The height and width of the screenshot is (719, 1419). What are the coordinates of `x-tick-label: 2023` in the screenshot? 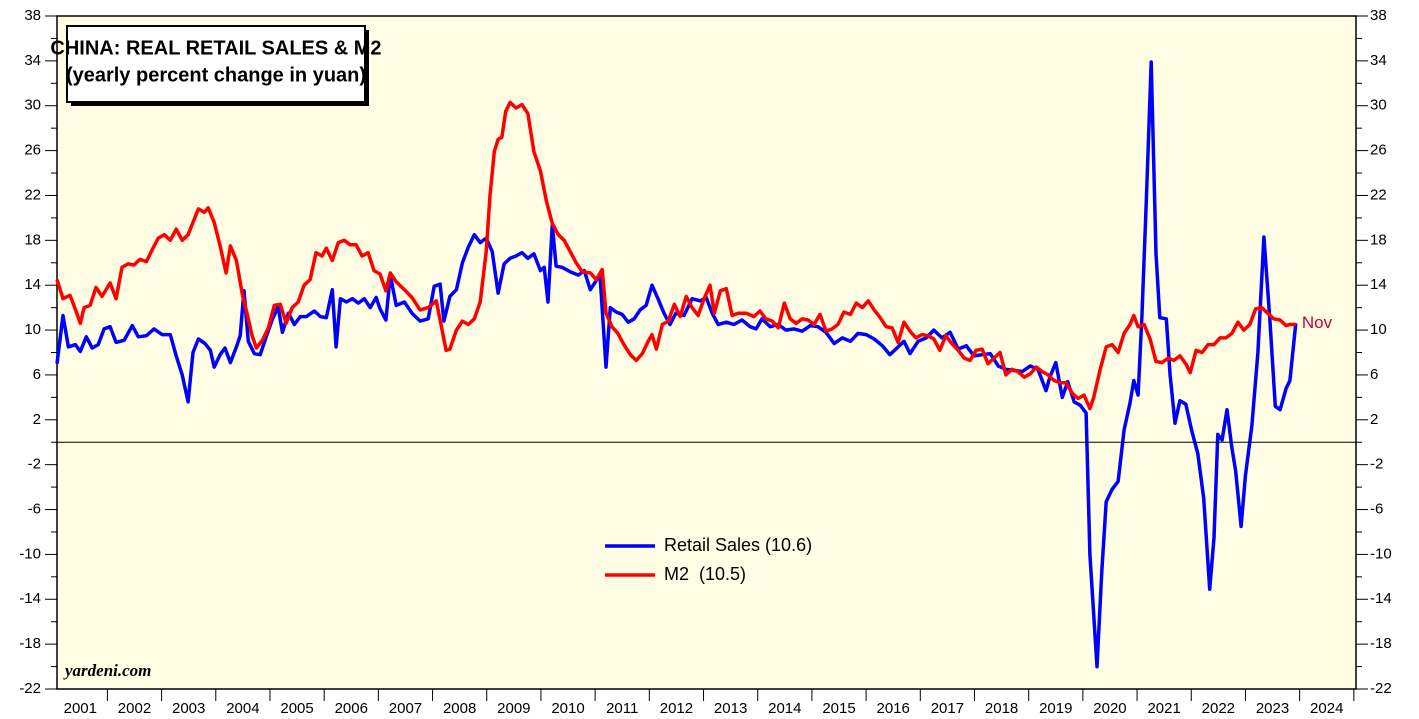 It's located at (1272, 708).